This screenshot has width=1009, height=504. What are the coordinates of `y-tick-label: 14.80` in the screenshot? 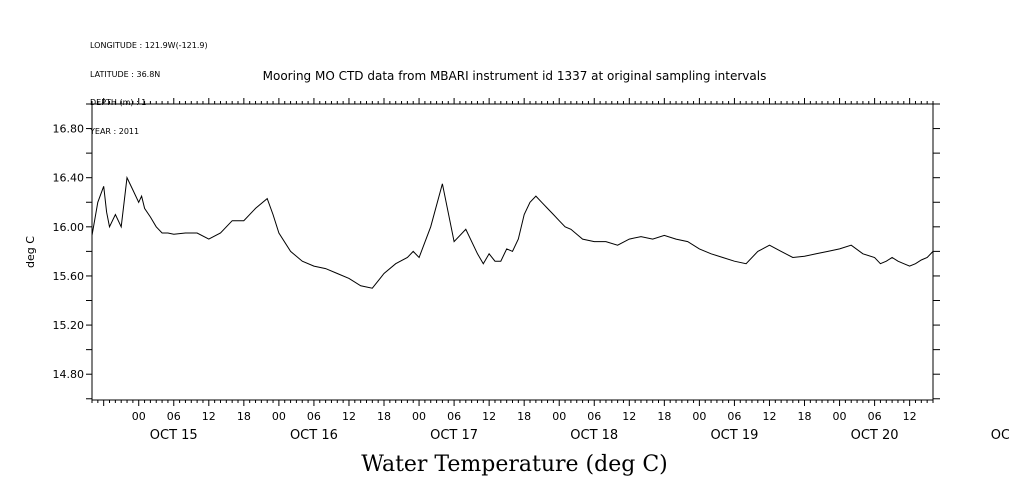 It's located at (69, 374).